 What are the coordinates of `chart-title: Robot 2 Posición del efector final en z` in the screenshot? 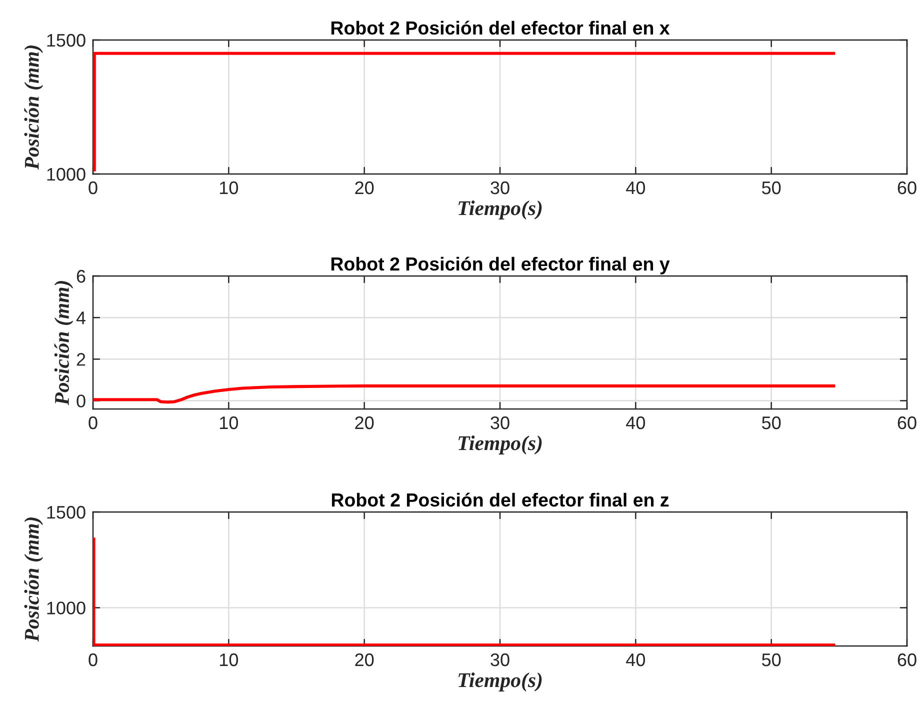 It's located at (500, 499).